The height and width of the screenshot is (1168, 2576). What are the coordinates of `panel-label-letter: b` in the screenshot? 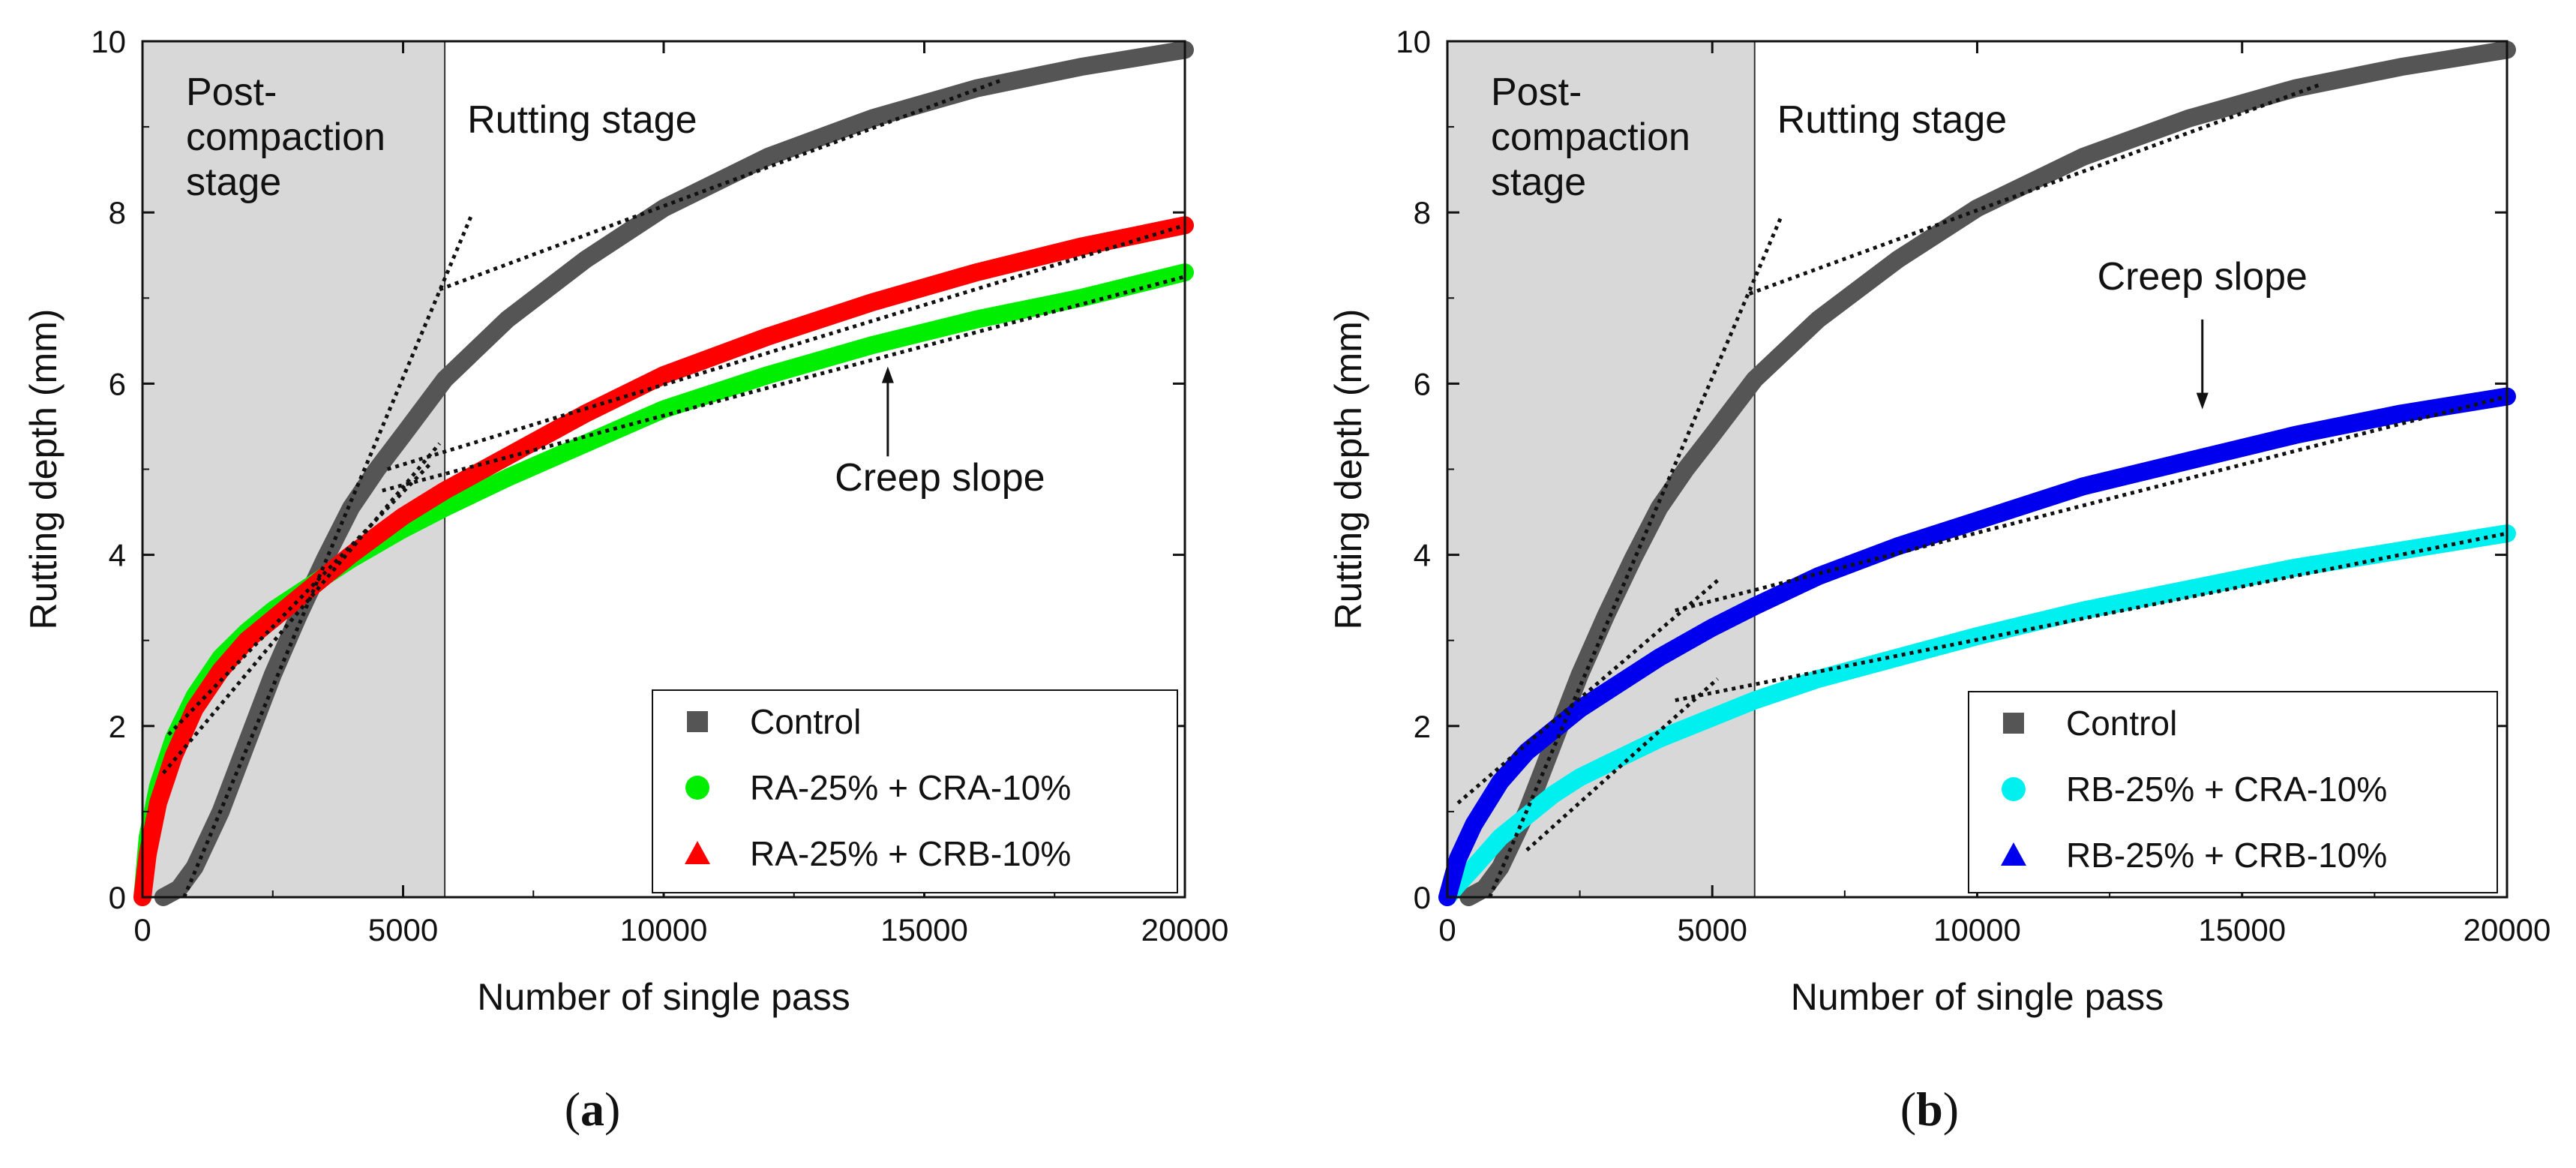 It's located at (1930, 1109).